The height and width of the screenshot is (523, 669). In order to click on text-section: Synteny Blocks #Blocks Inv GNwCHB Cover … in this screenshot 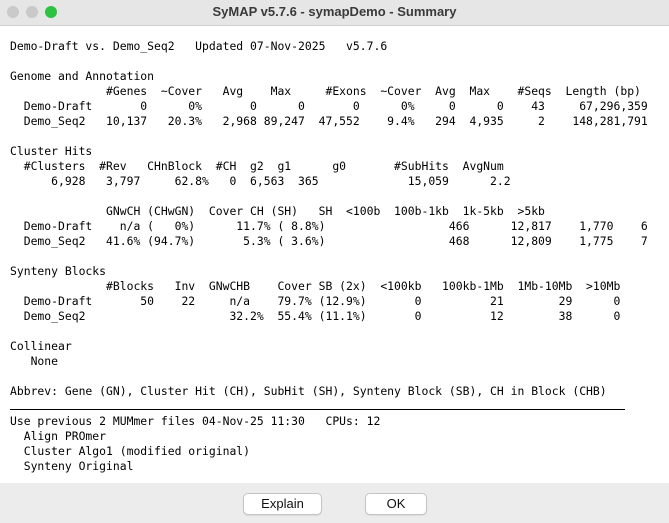, I will do `click(329, 294)`.